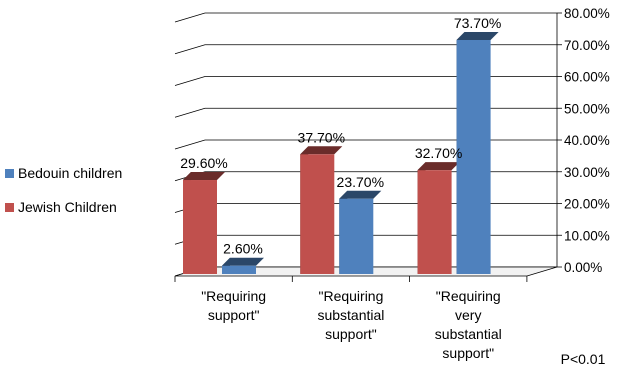 The width and height of the screenshot is (633, 375). Describe the element at coordinates (67, 207) in the screenshot. I see `legend-label: Jewish Children` at that location.